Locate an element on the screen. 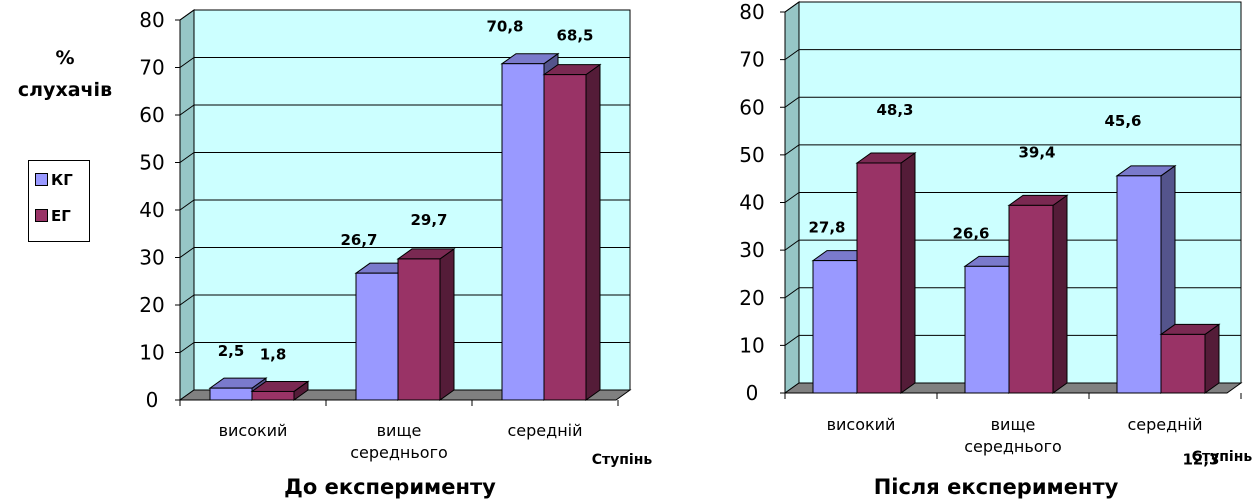  legend-swatch-eg is located at coordinates (41, 215).